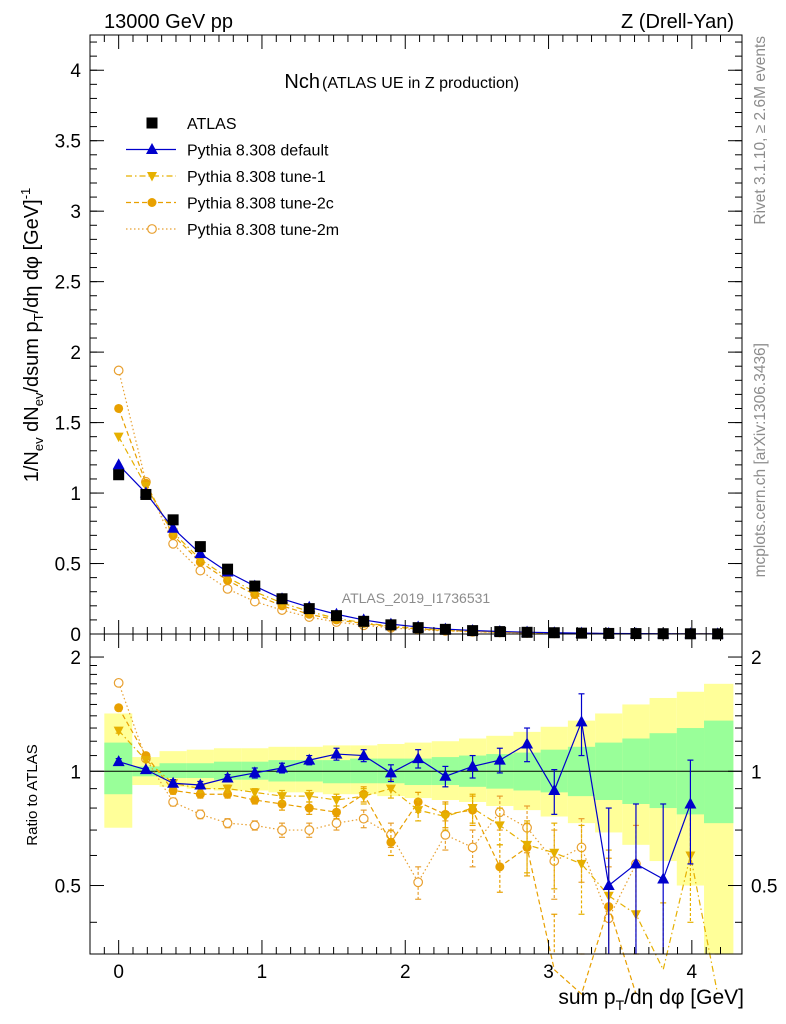 The height and width of the screenshot is (1024, 786). Describe the element at coordinates (75, 71) in the screenshot. I see `y-tick-label: 4` at that location.